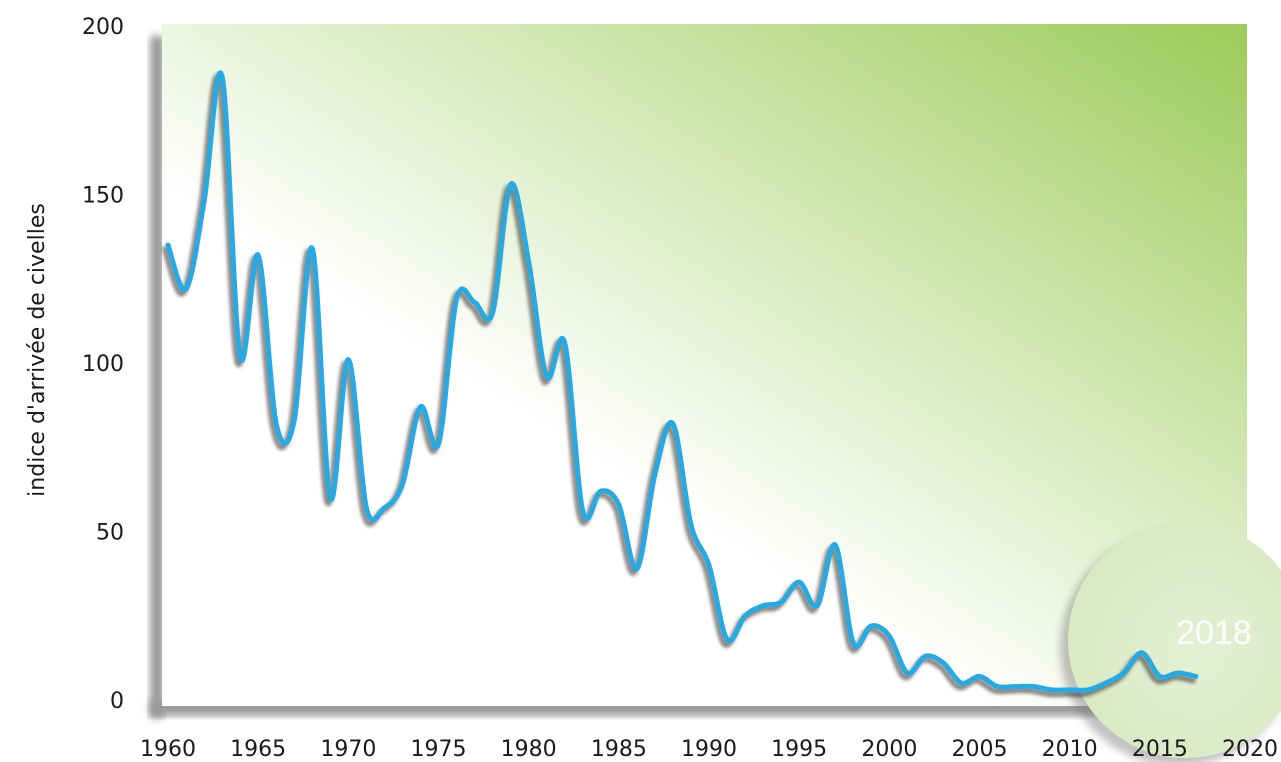  Describe the element at coordinates (348, 749) in the screenshot. I see `x-tick-label: 1970` at that location.